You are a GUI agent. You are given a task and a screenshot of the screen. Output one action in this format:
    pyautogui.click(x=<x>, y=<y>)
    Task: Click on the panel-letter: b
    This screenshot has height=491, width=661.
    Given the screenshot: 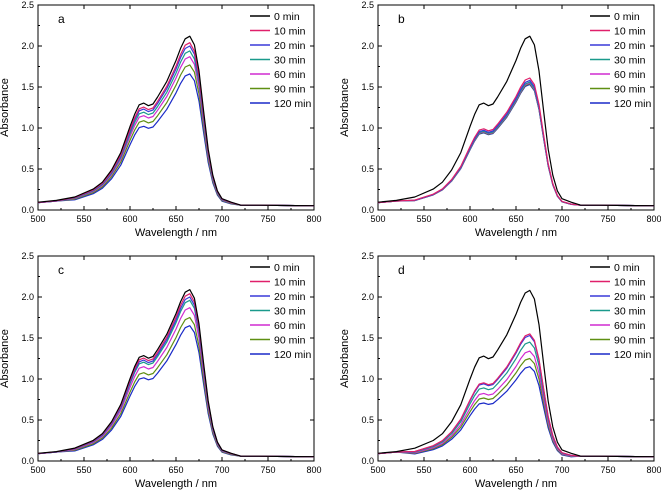 What is the action you would take?
    pyautogui.click(x=401, y=19)
    